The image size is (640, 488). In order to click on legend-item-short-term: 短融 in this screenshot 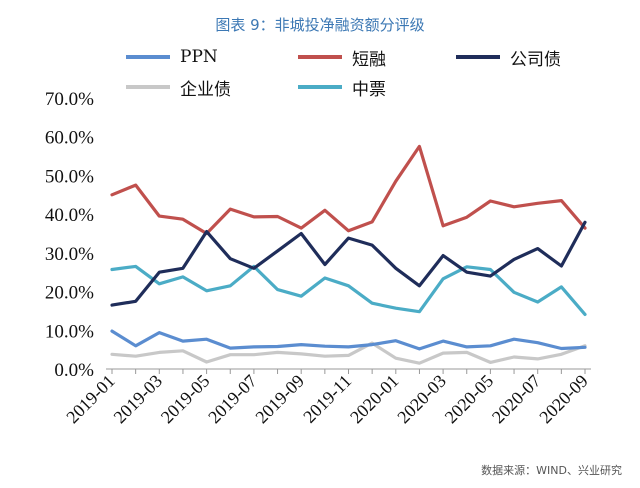, I will do `click(342, 58)`.